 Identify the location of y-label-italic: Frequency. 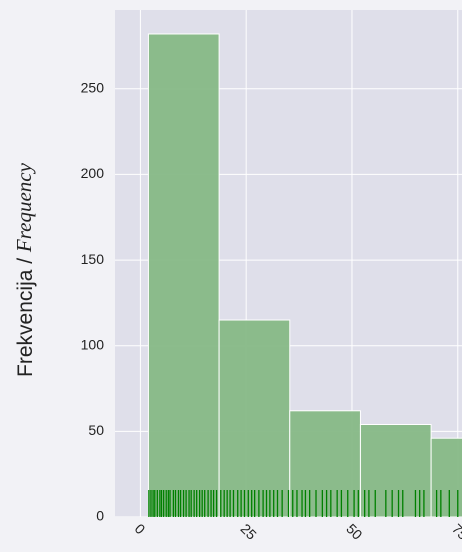
(24, 207).